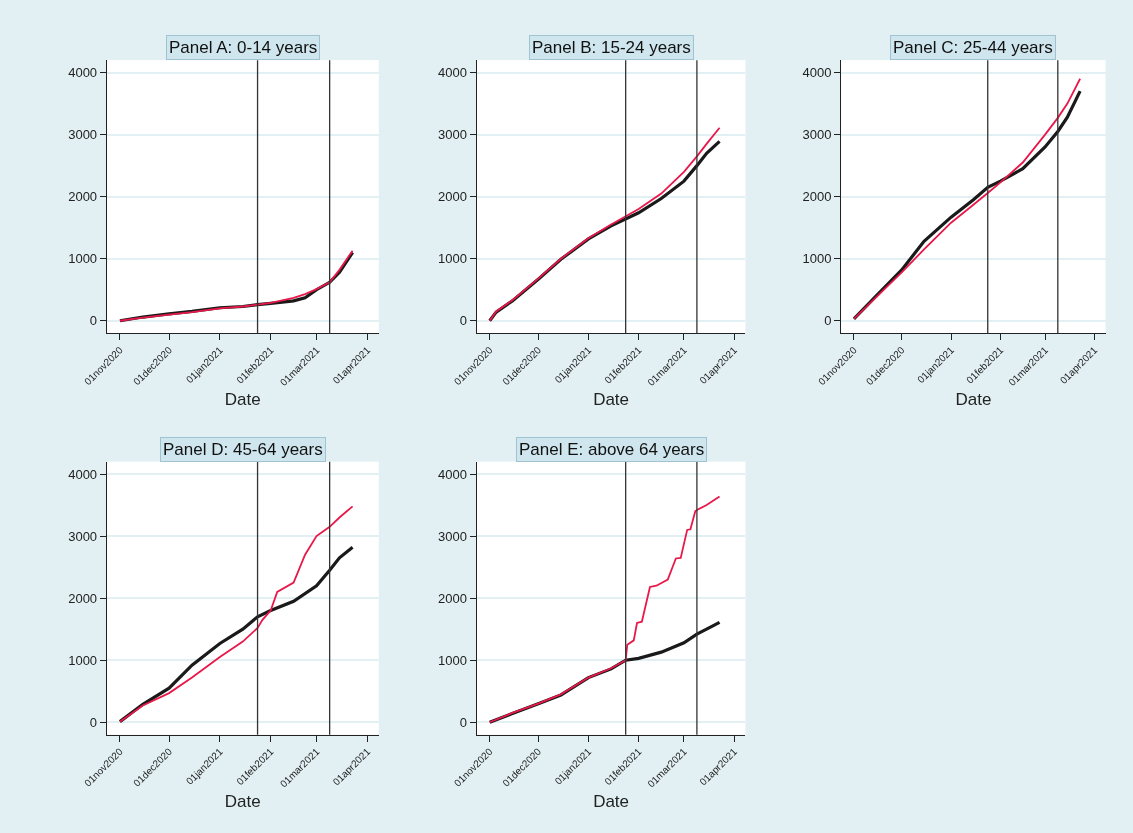 Image resolution: width=1133 pixels, height=833 pixels. I want to click on chart-title: Panel C: 25-44 years, so click(973, 47).